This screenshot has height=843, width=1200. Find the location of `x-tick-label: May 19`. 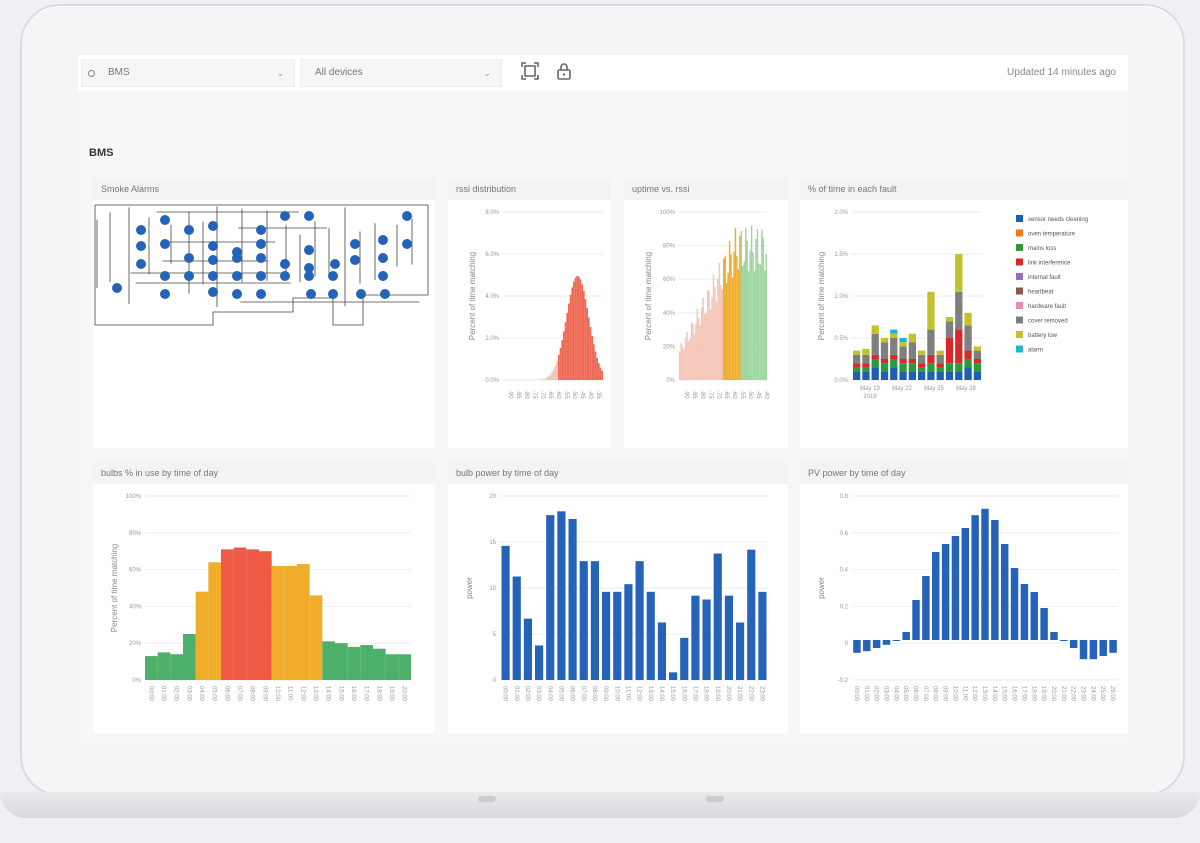

x-tick-label: May 19 is located at coordinates (870, 389).